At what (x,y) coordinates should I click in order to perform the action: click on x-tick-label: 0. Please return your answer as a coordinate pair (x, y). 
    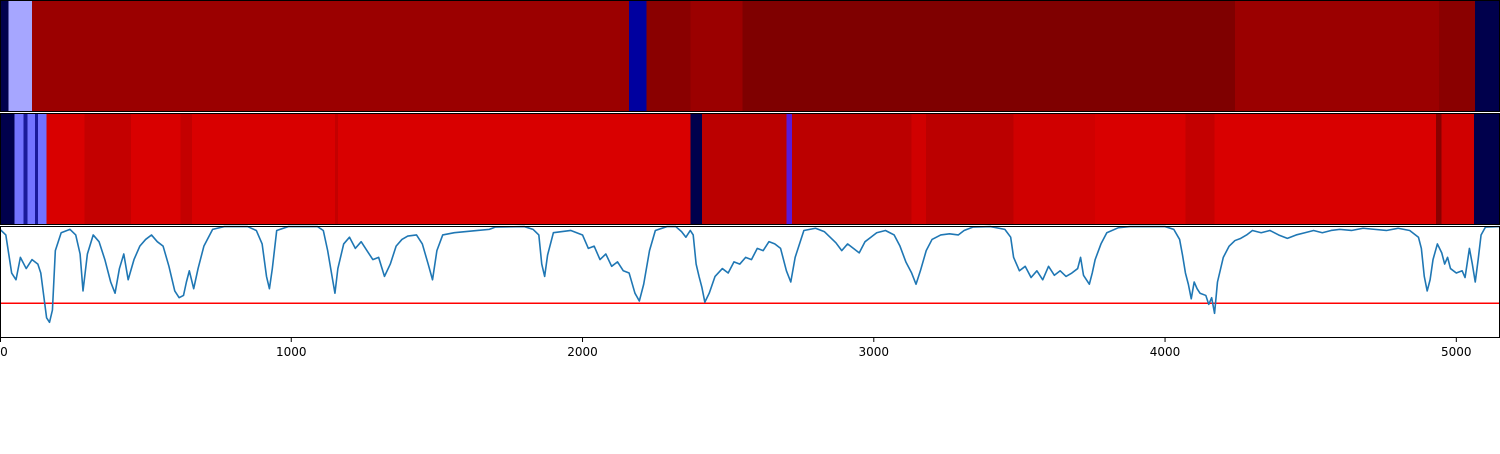
    Looking at the image, I should click on (4, 352).